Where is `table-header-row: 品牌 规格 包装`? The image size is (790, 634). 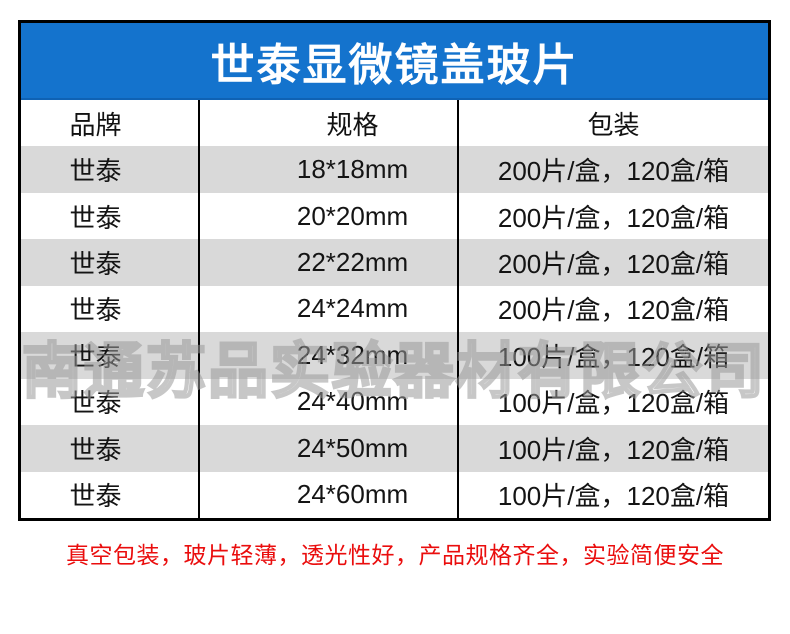
table-header-row: 品牌 规格 包装 is located at coordinates (394, 123).